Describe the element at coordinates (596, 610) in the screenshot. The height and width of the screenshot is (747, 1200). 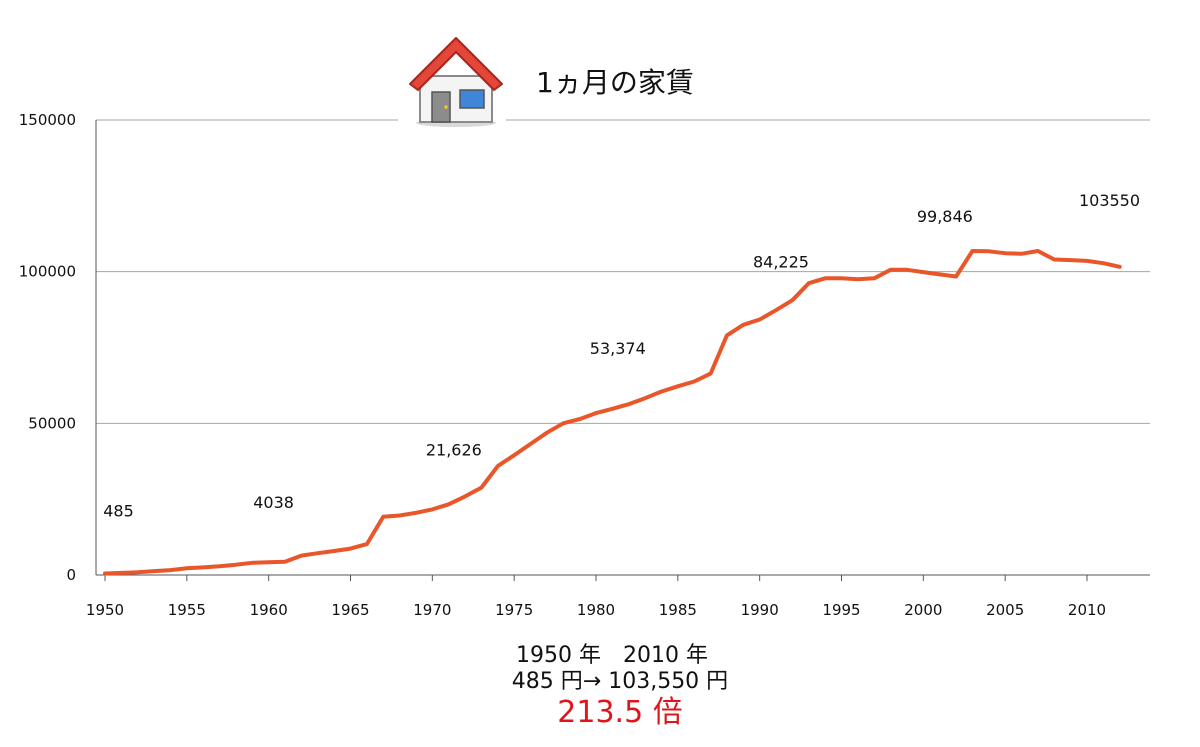
I see `x-tick-label: 1980` at that location.